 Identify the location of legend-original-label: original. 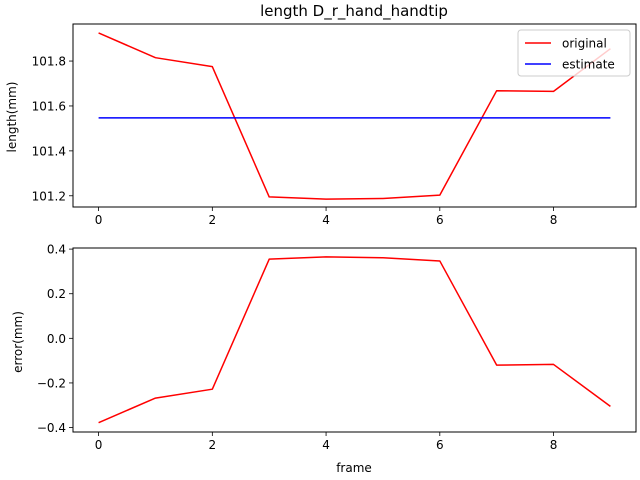
(584, 44).